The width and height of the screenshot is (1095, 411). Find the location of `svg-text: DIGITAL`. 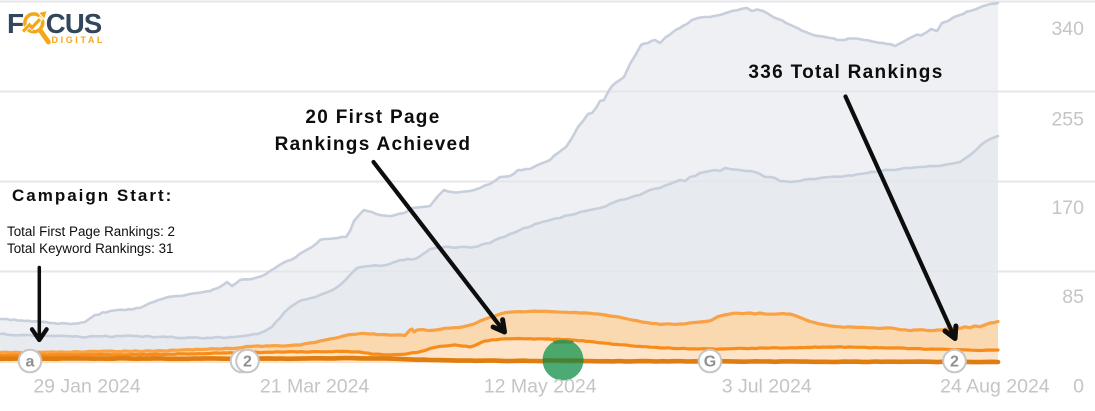

svg-text: DIGITAL is located at coordinates (79, 40).